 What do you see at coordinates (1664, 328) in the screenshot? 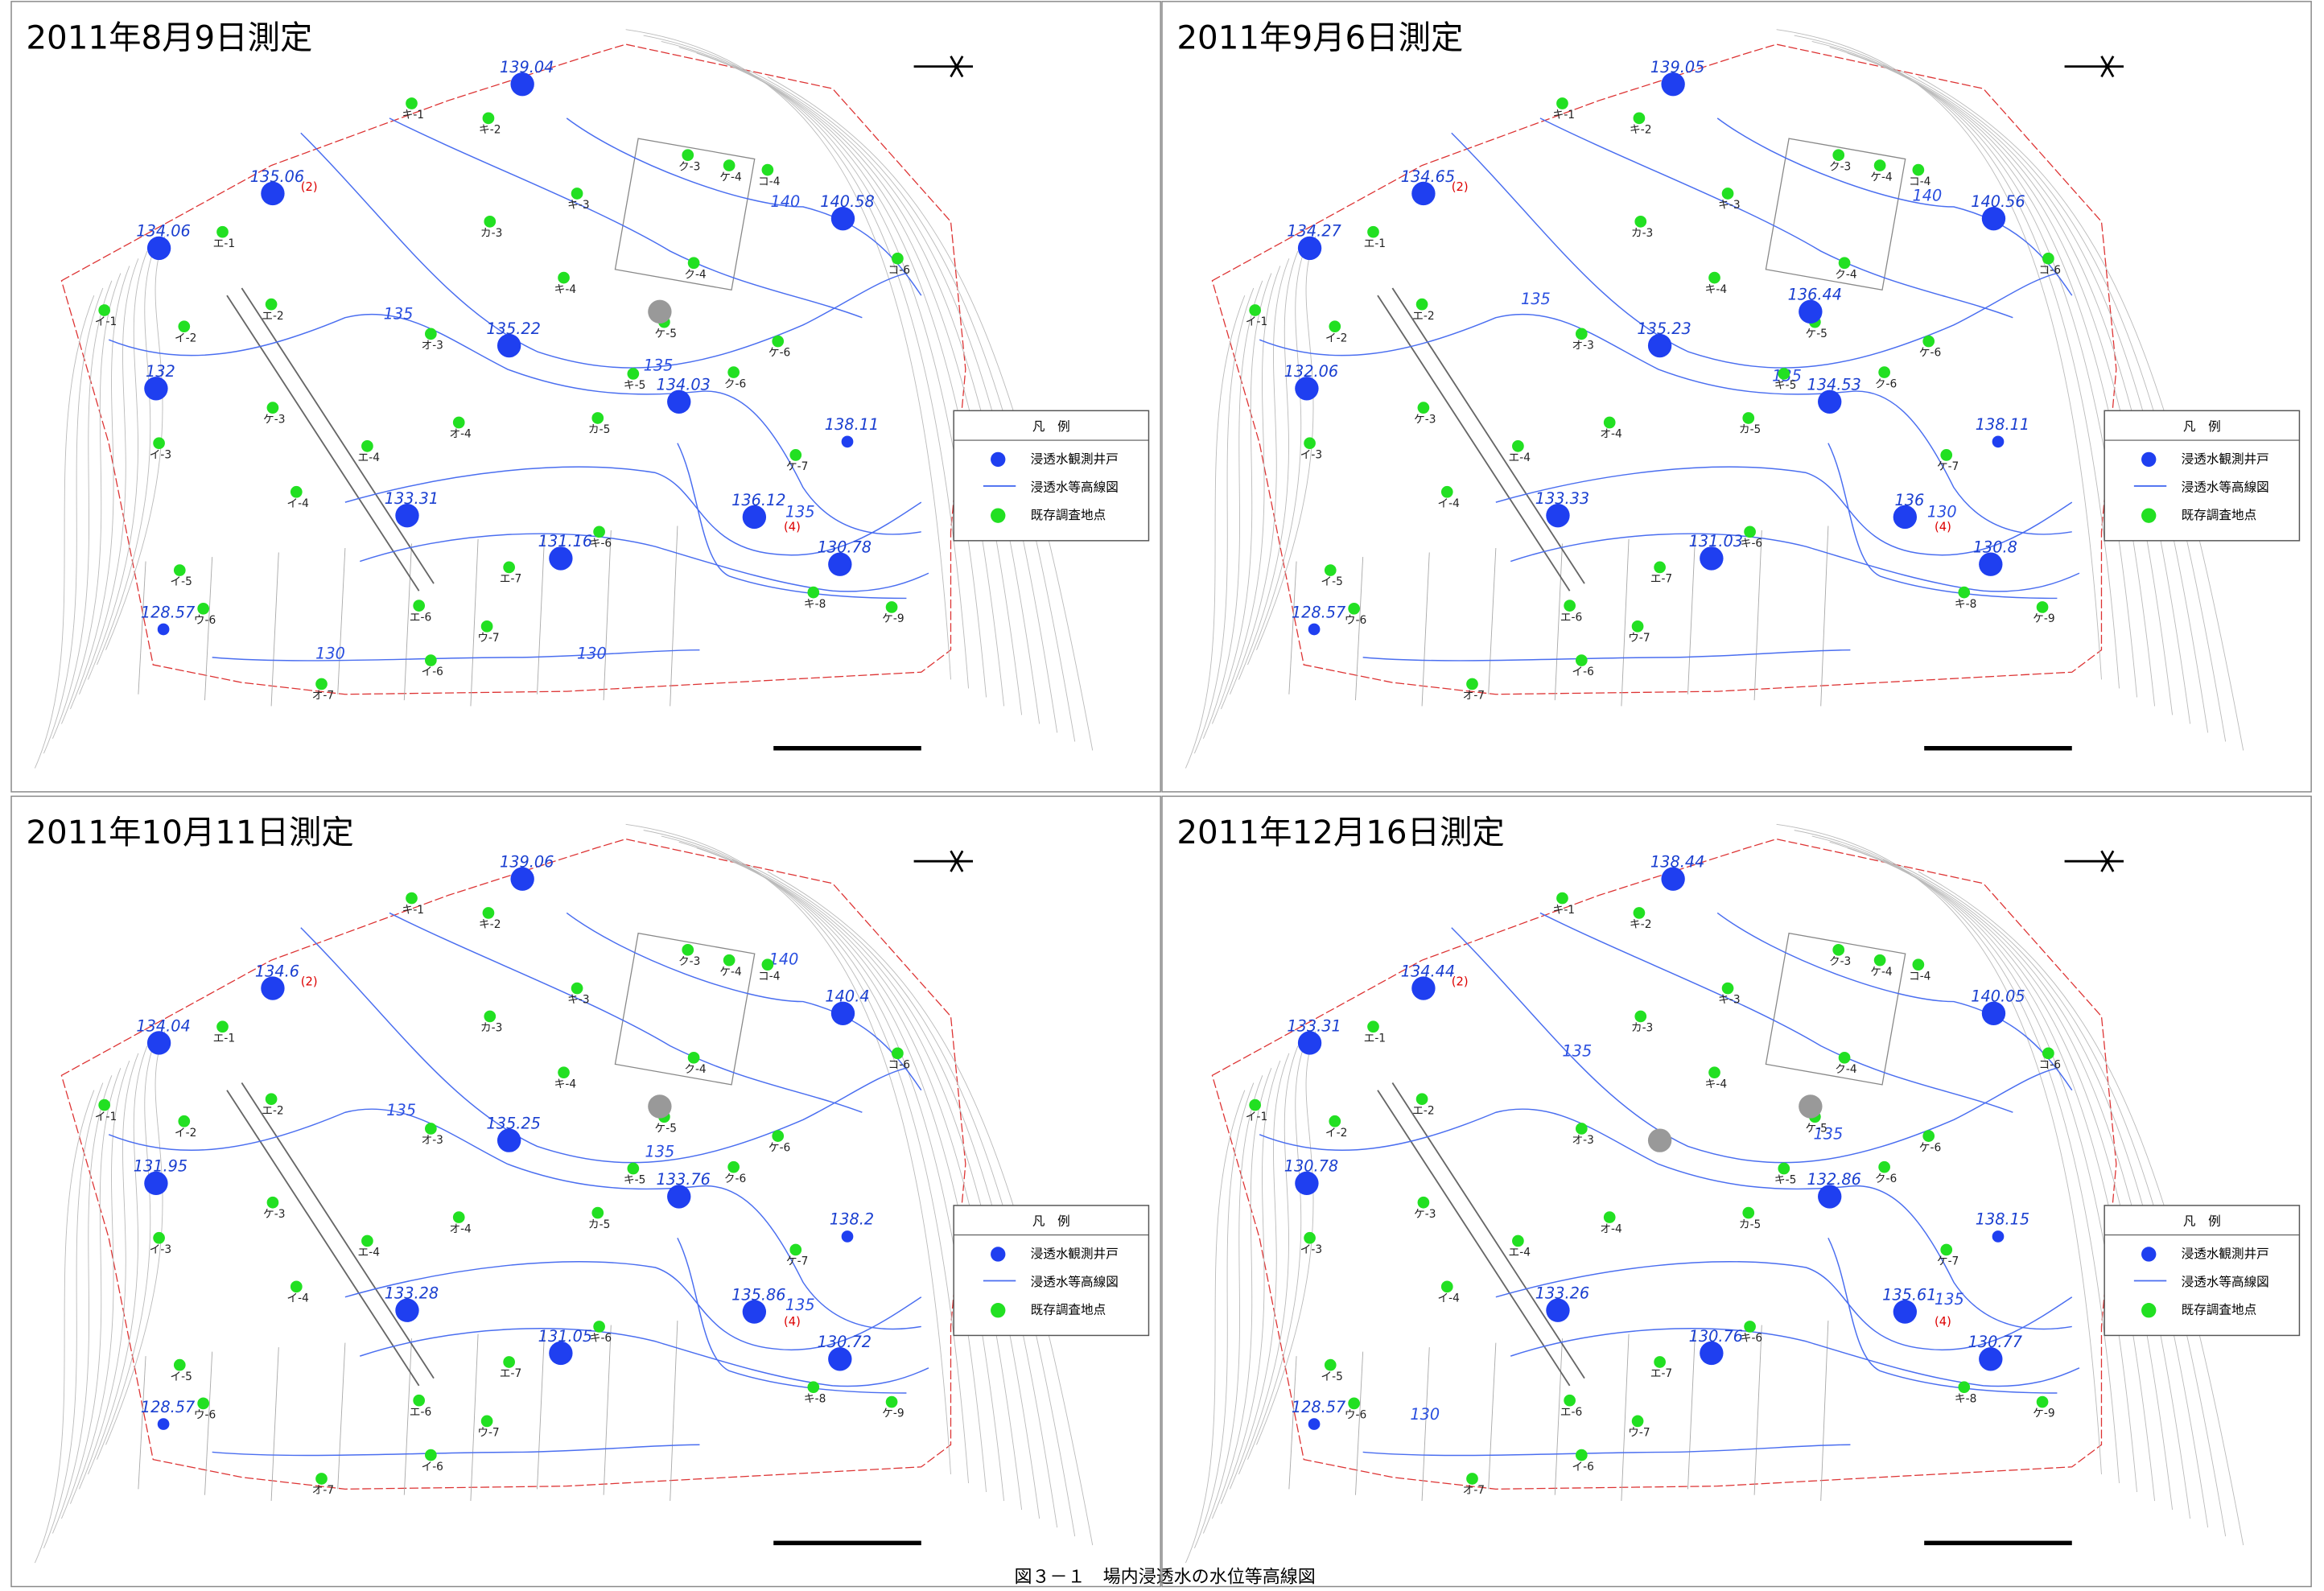
I see `well-level: 135.23` at bounding box center [1664, 328].